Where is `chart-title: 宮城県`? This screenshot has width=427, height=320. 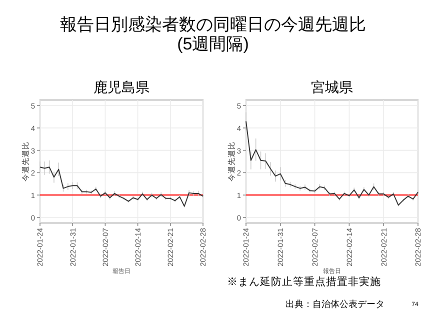
chart-title: 宮城県 is located at coordinates (332, 87).